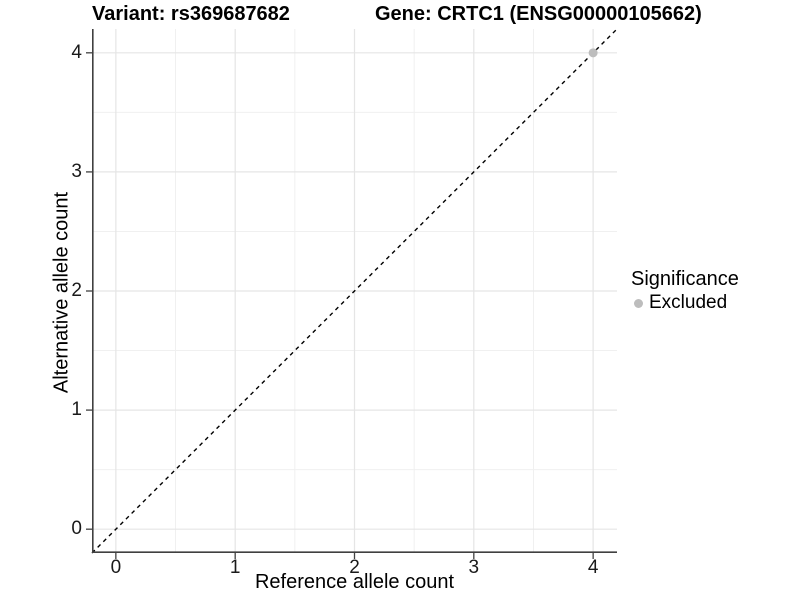 This screenshot has width=800, height=600. Describe the element at coordinates (76, 529) in the screenshot. I see `y-tick-label: 0` at that location.